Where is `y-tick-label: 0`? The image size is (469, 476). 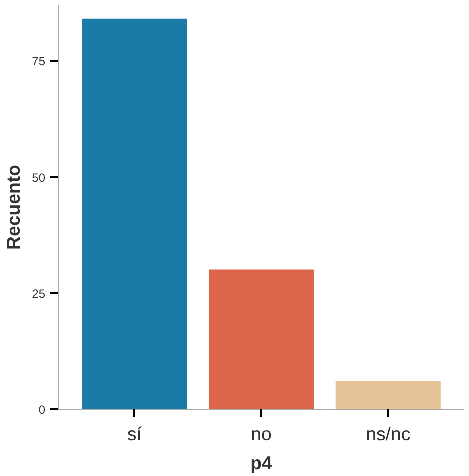
y-tick-label: 0 is located at coordinates (42, 410).